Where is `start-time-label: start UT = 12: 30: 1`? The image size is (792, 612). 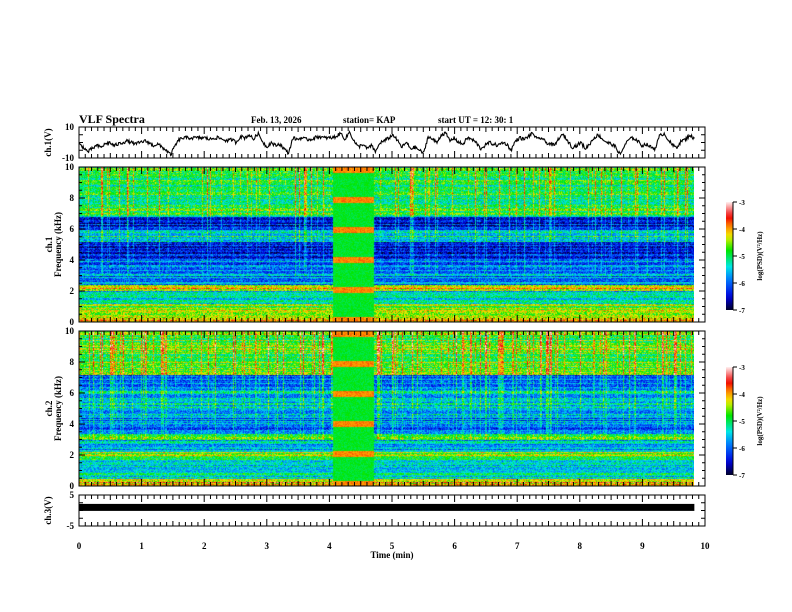 start-time-label: start UT = 12: 30: 1 is located at coordinates (476, 120).